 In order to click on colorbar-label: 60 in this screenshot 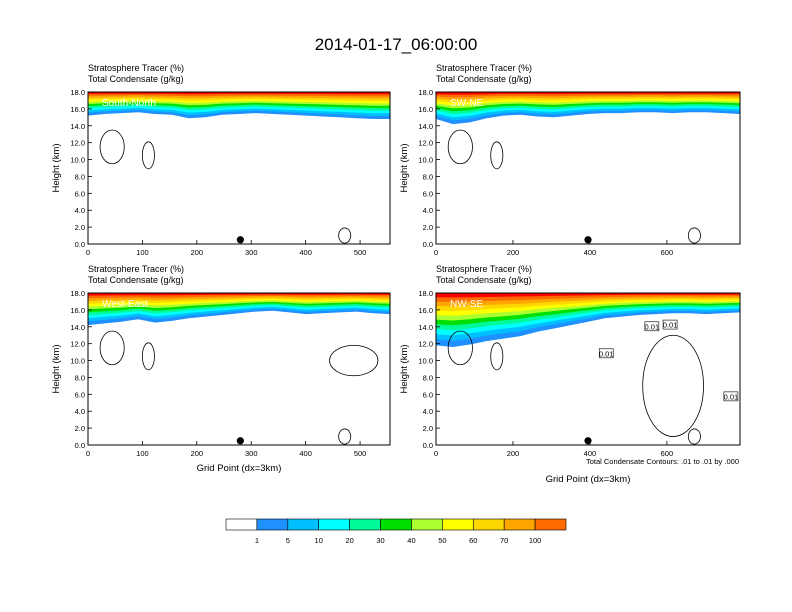, I will do `click(473, 540)`.